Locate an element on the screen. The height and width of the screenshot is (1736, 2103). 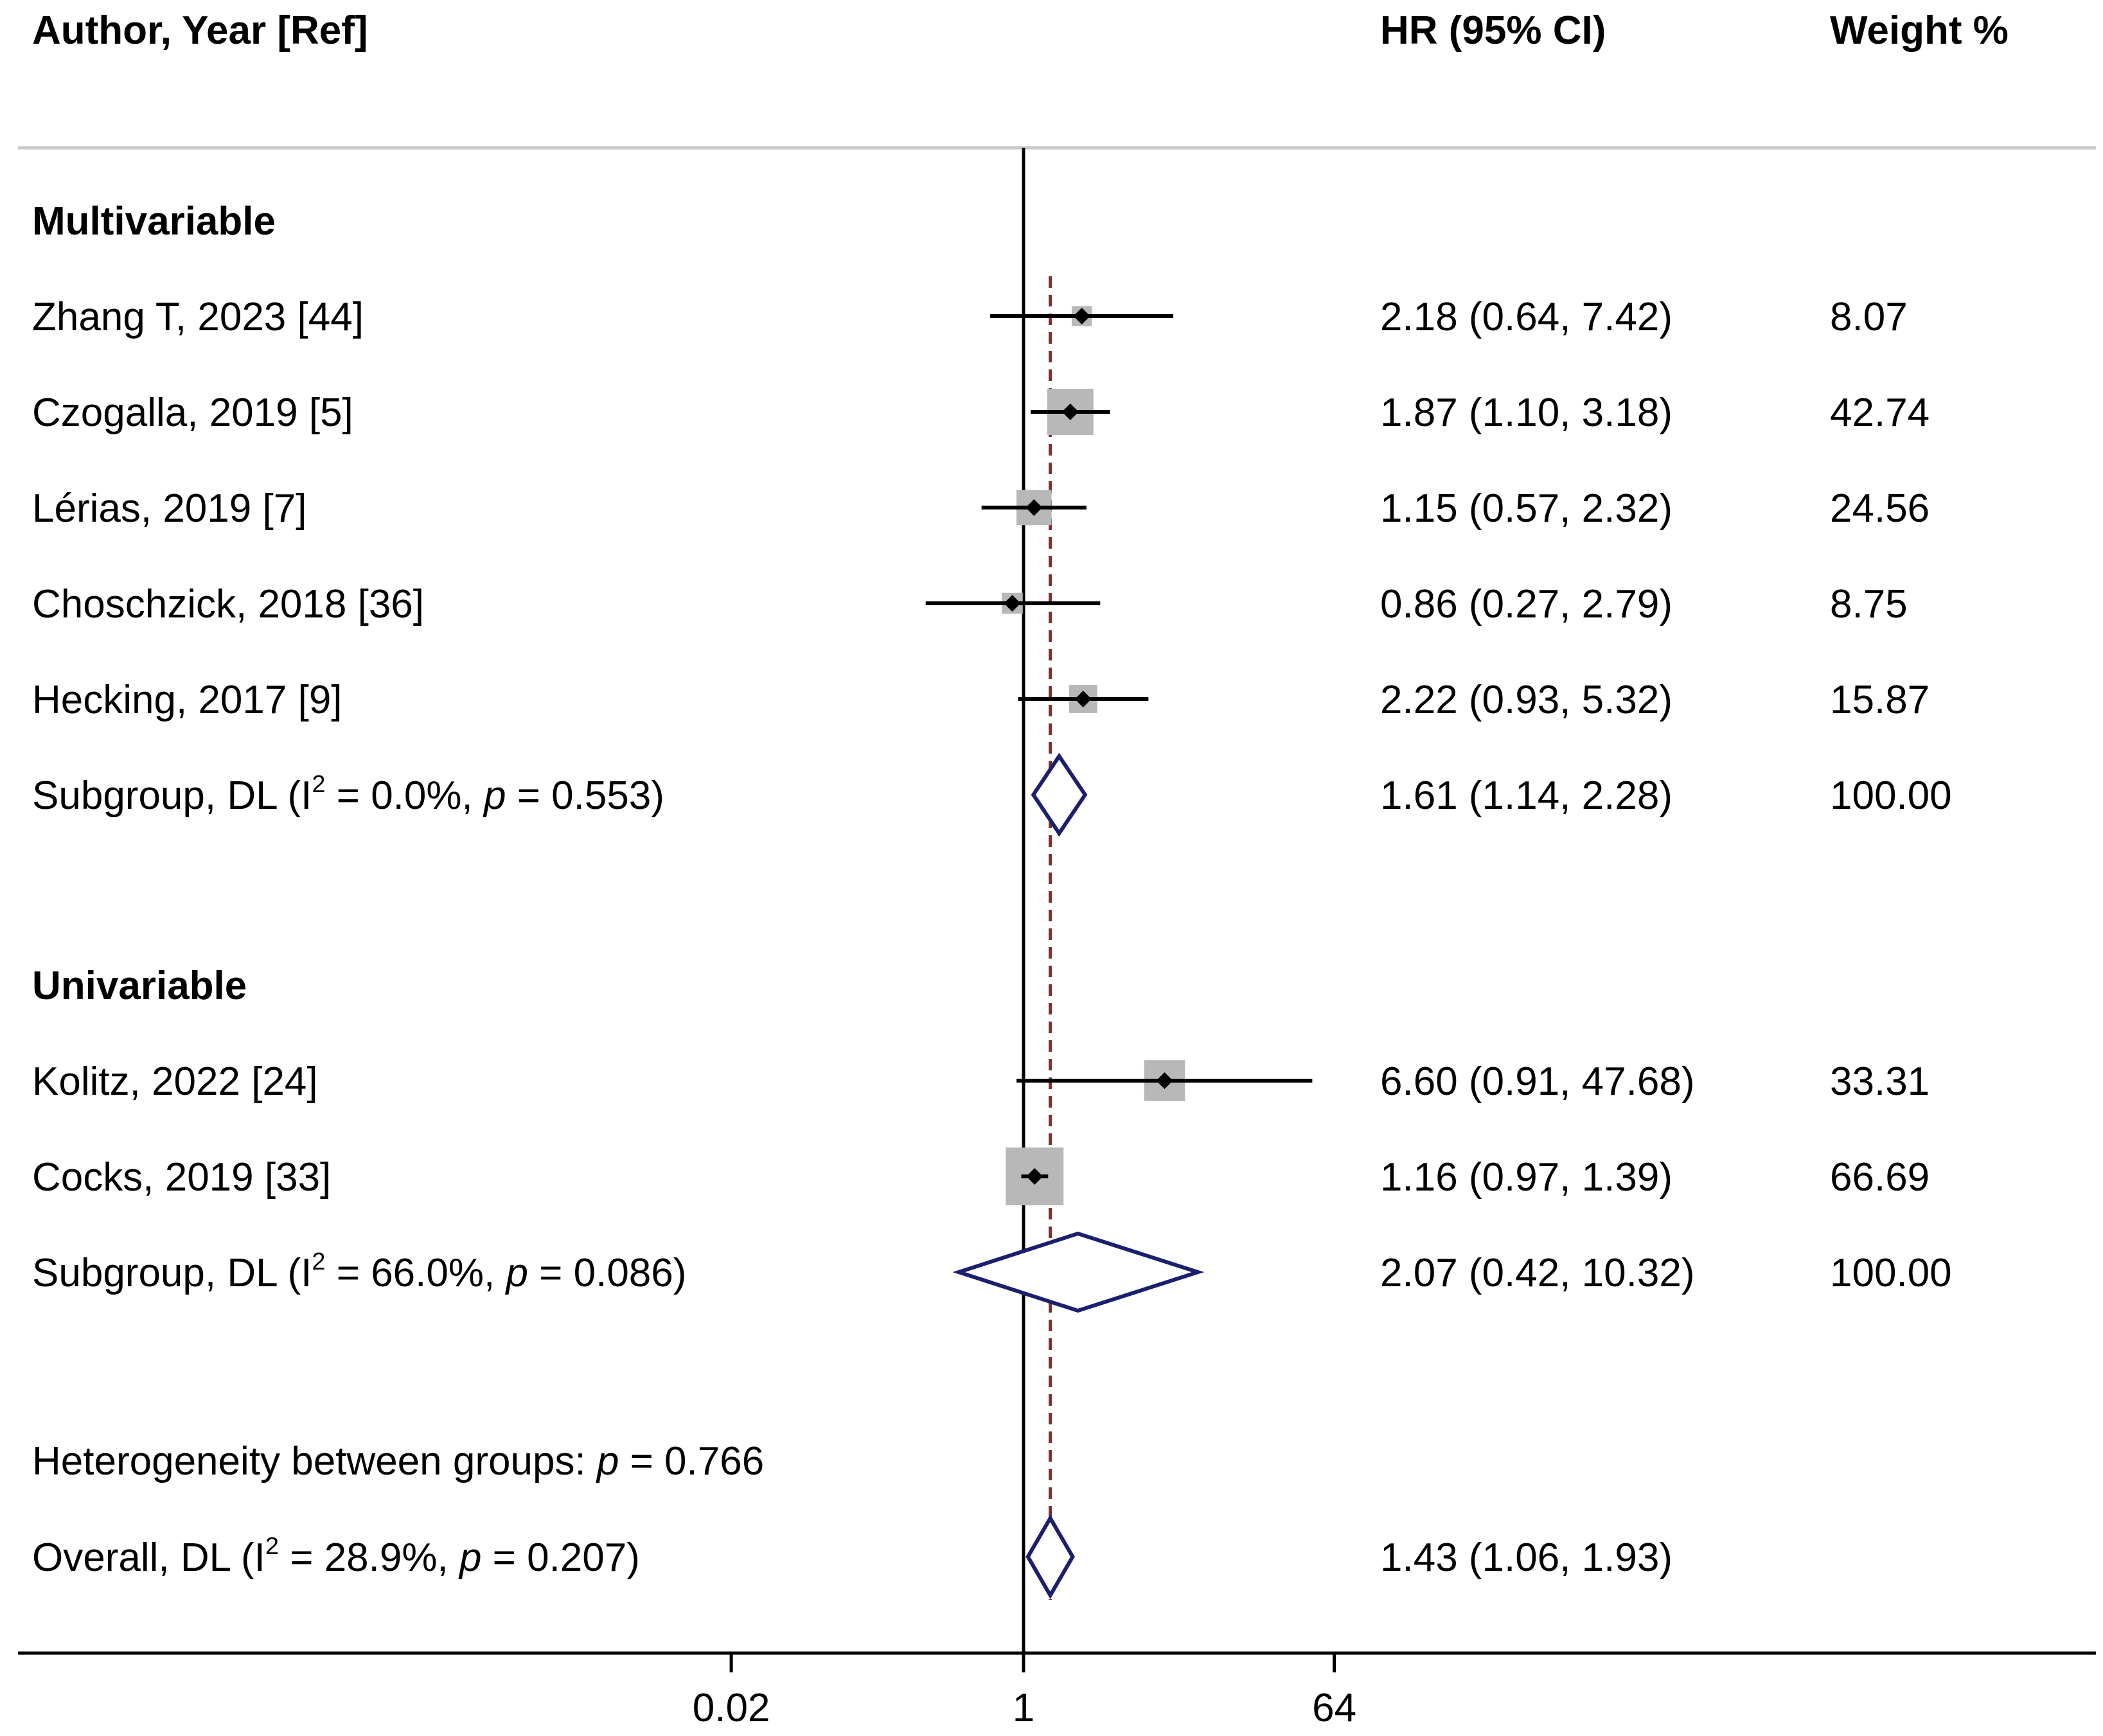
subgroup-label: Subgroup, DL (I2 = 66.0%, p = 0.086) is located at coordinates (359, 1271).